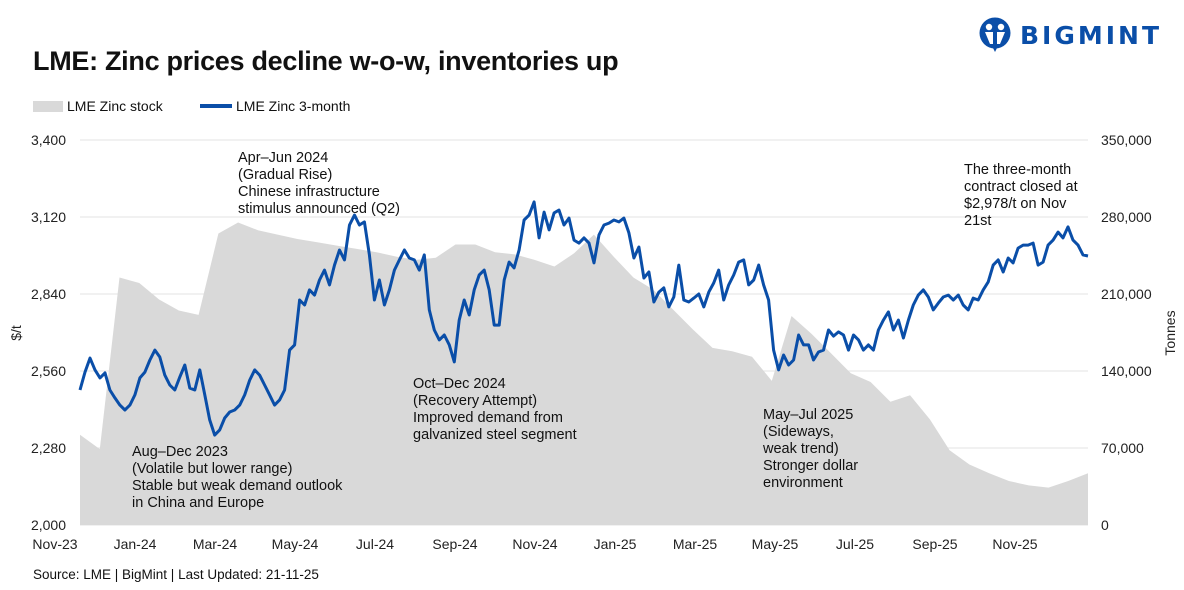 This screenshot has height=590, width=1184. Describe the element at coordinates (615, 544) in the screenshot. I see `x-tick-label: Jan-25` at that location.